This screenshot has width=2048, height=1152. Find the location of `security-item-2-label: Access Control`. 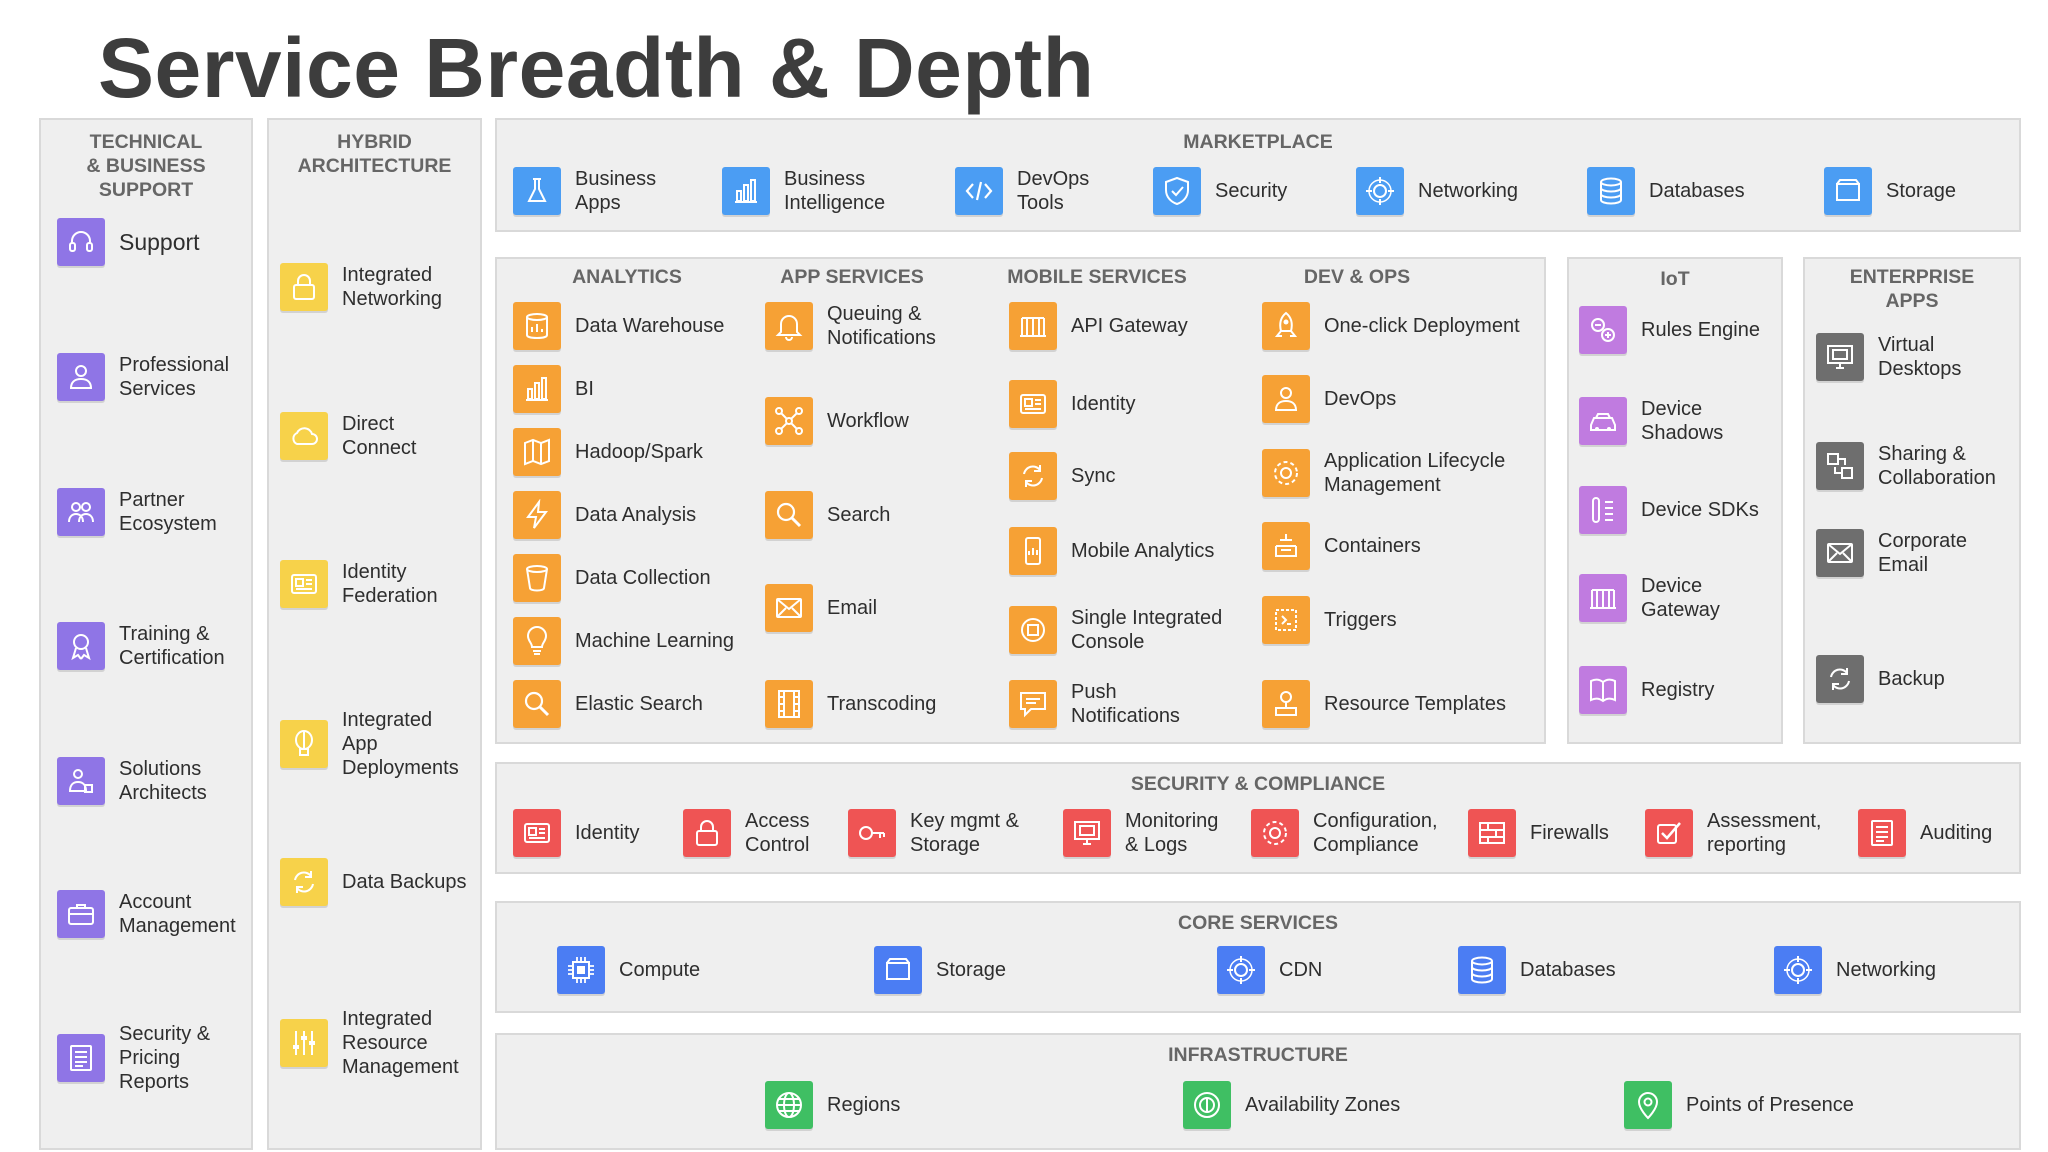

security-item-2-label: Access Control is located at coordinates (777, 833).